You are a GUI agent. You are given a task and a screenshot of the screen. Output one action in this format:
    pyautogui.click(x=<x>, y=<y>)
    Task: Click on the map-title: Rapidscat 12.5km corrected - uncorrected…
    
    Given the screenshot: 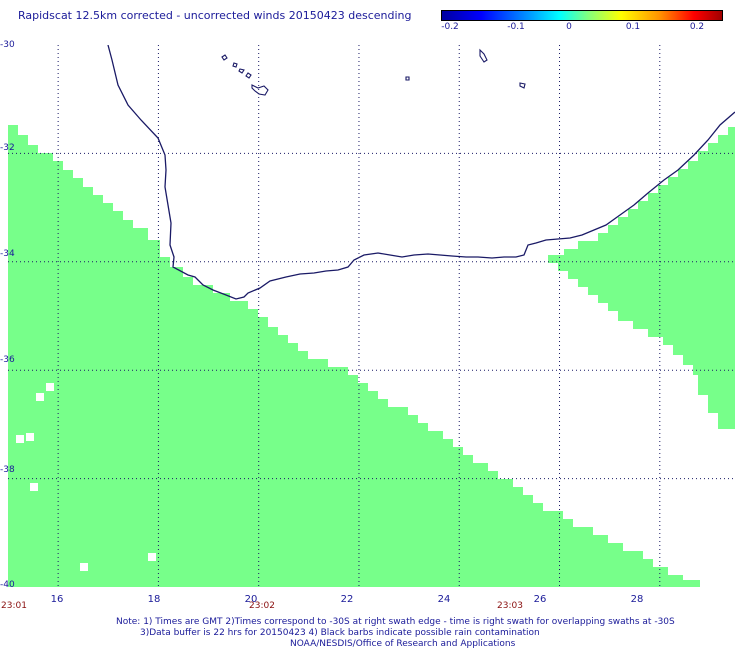 What is the action you would take?
    pyautogui.click(x=215, y=15)
    